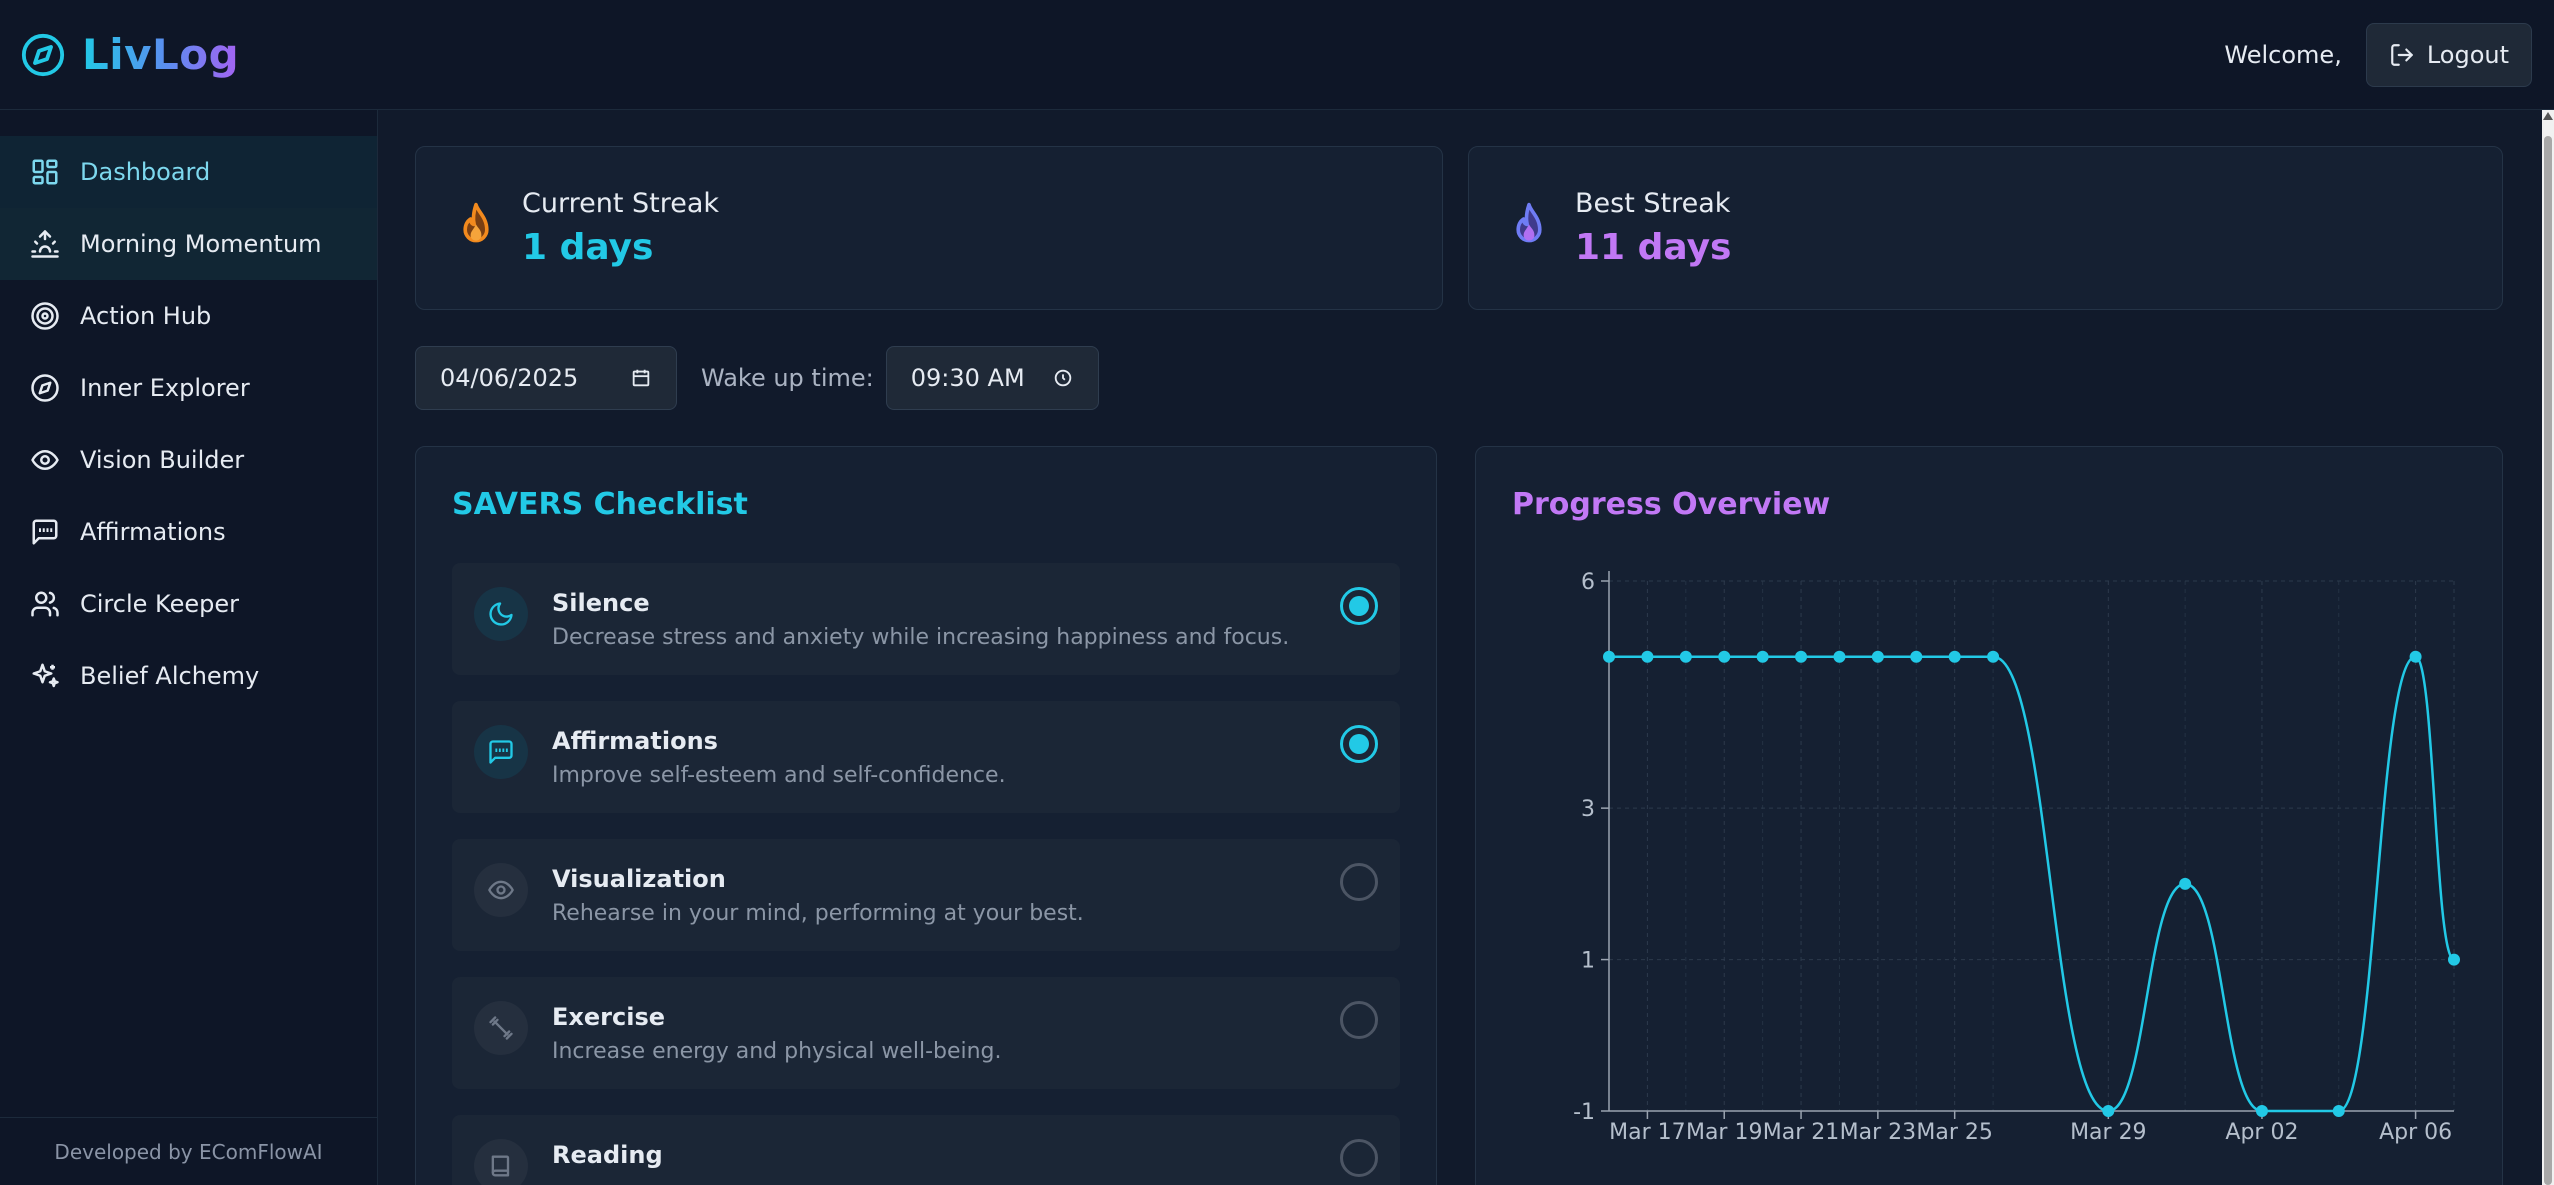 The height and width of the screenshot is (1185, 2554). What do you see at coordinates (2548, 660) in the screenshot?
I see `scroll-thumb` at bounding box center [2548, 660].